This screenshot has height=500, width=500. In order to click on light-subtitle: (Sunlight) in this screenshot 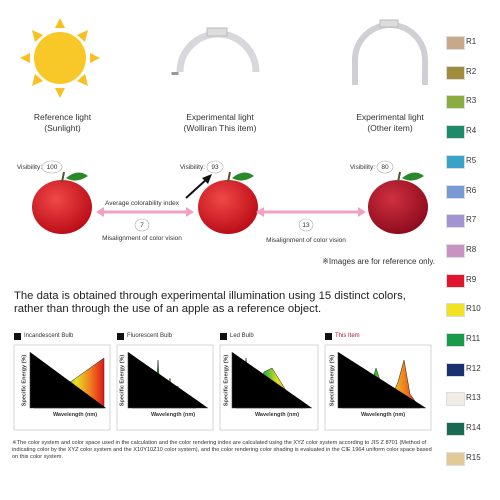, I will do `click(62, 128)`.